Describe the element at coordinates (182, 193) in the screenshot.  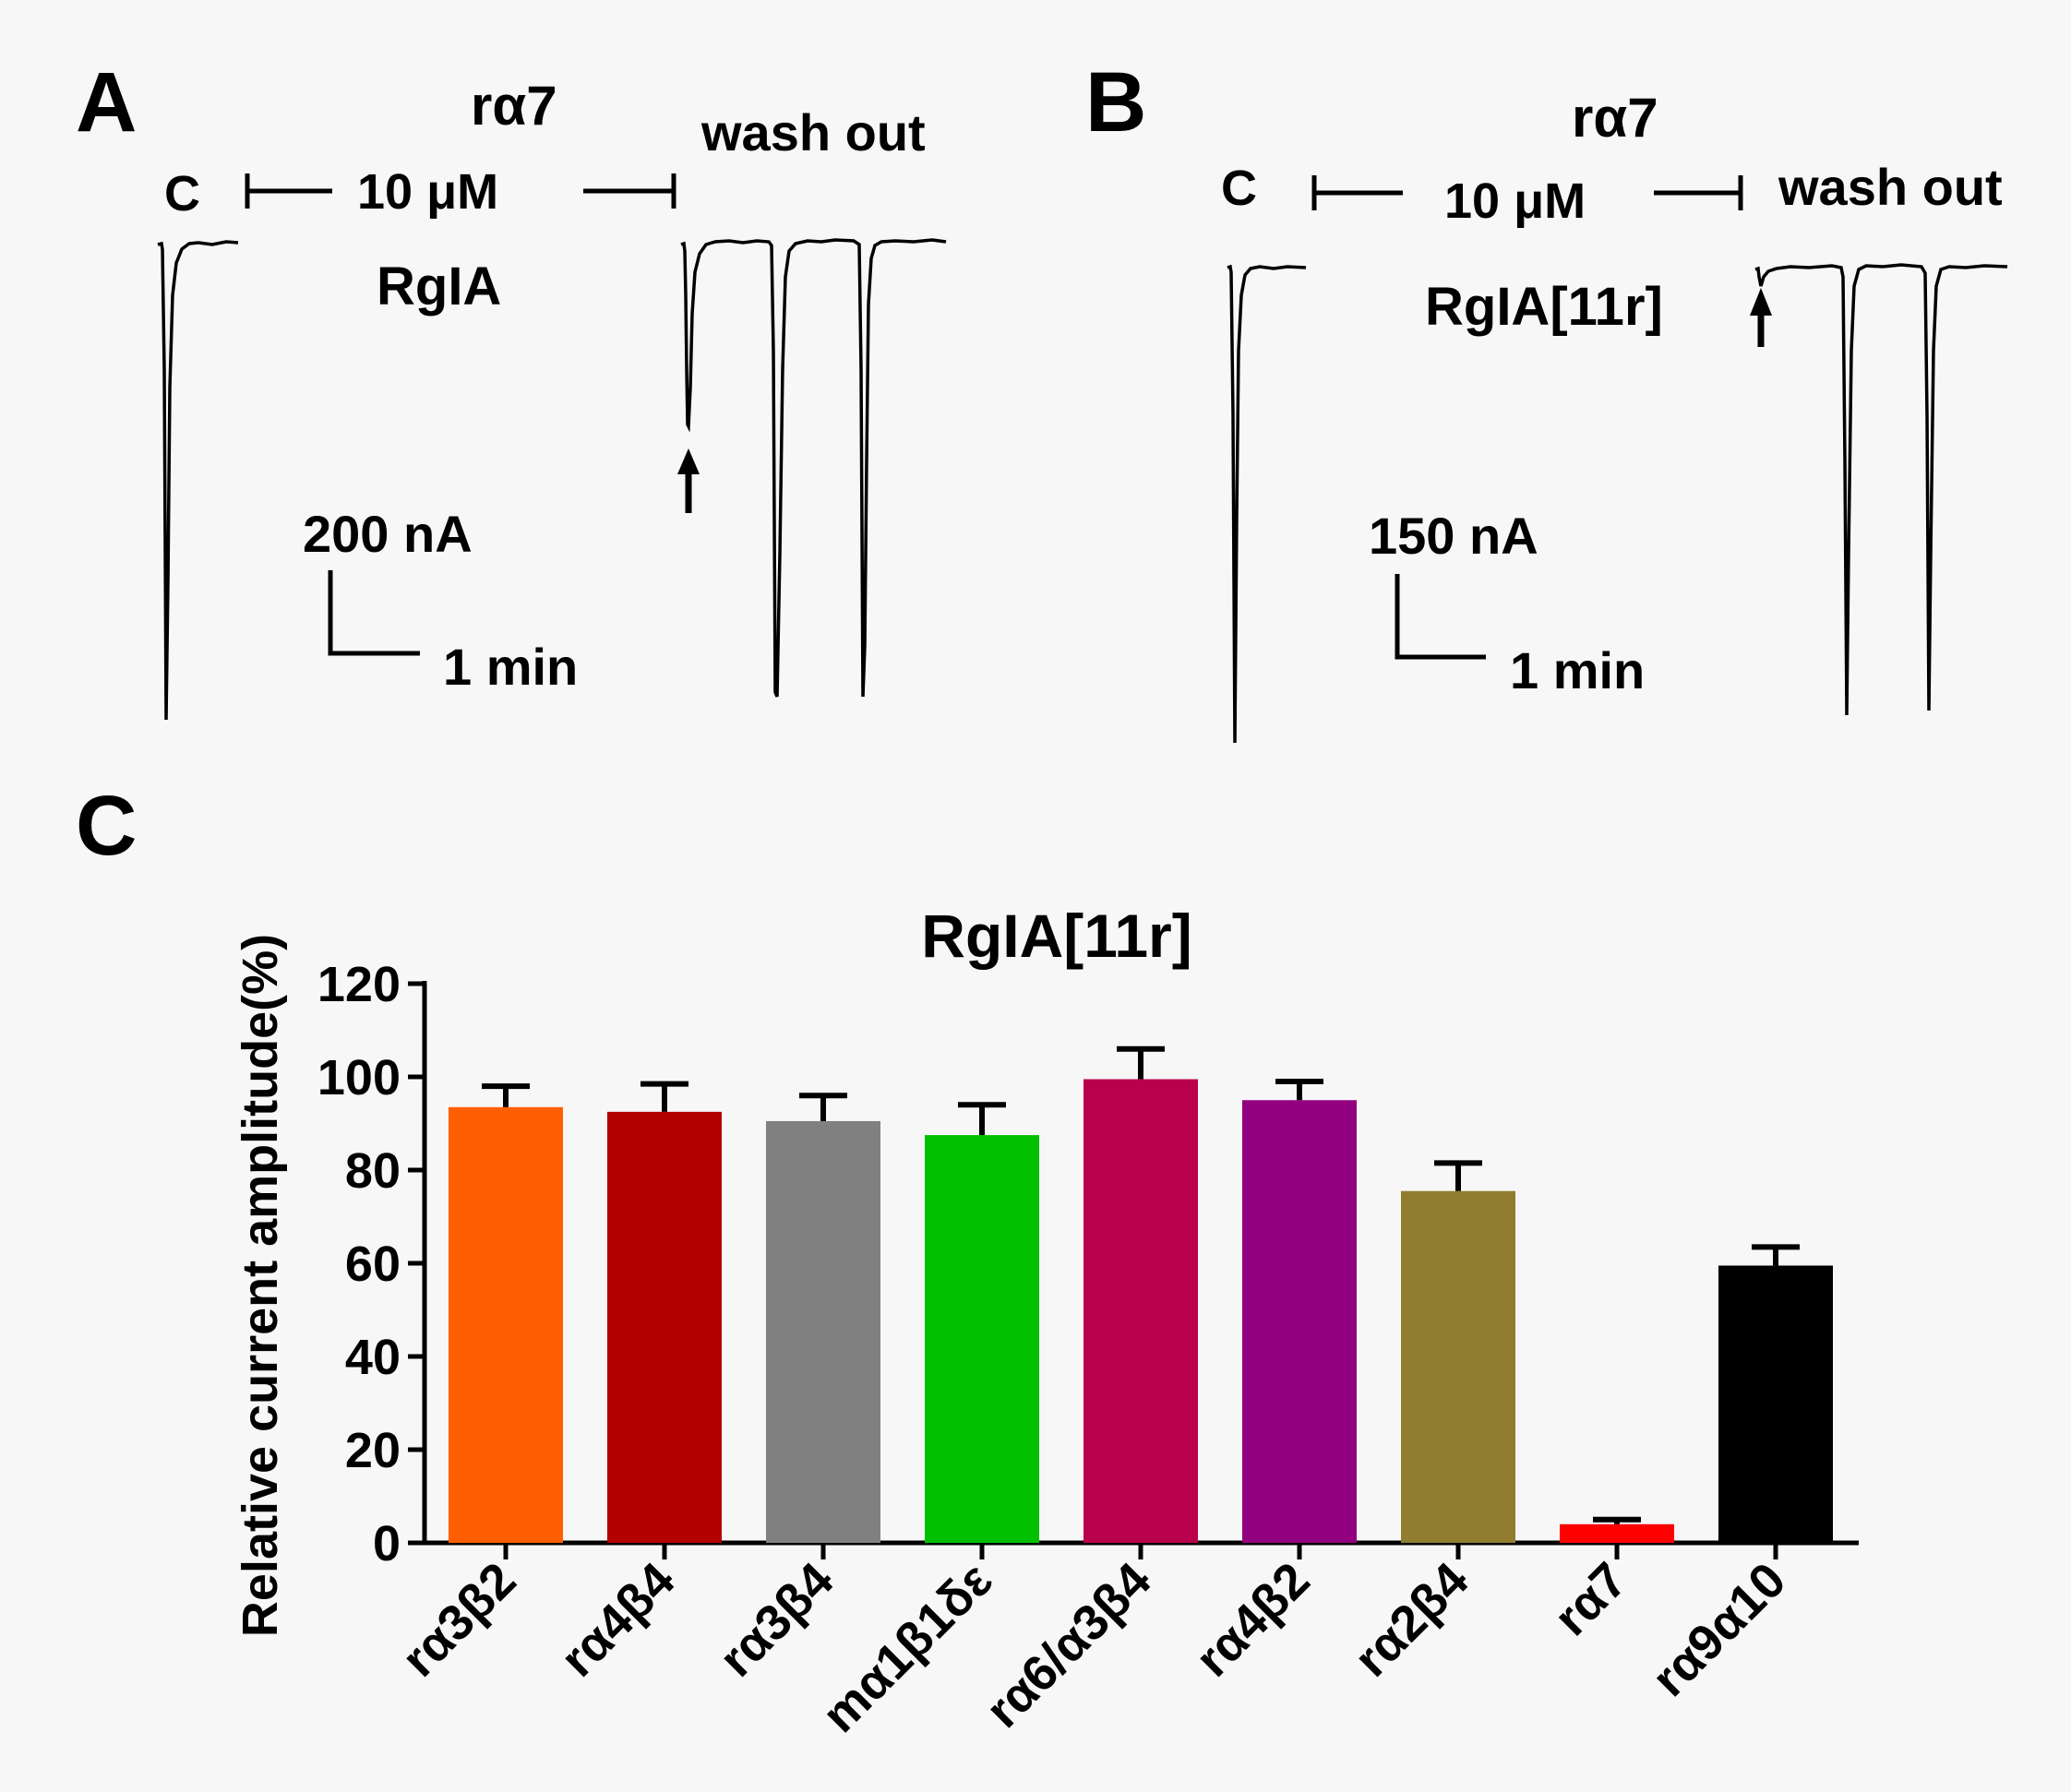
I see `control-label-a: C` at that location.